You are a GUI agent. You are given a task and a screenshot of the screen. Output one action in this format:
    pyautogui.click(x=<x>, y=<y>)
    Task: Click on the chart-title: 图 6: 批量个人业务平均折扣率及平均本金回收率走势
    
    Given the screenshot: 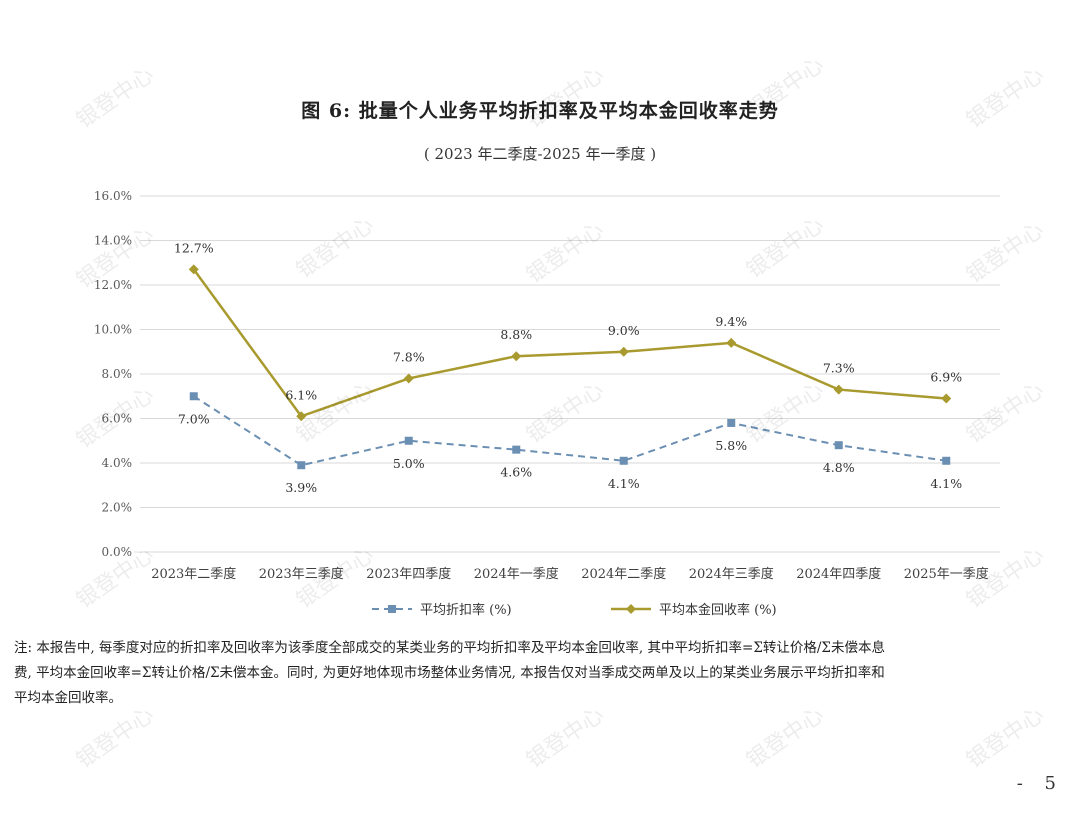 What is the action you would take?
    pyautogui.click(x=540, y=111)
    